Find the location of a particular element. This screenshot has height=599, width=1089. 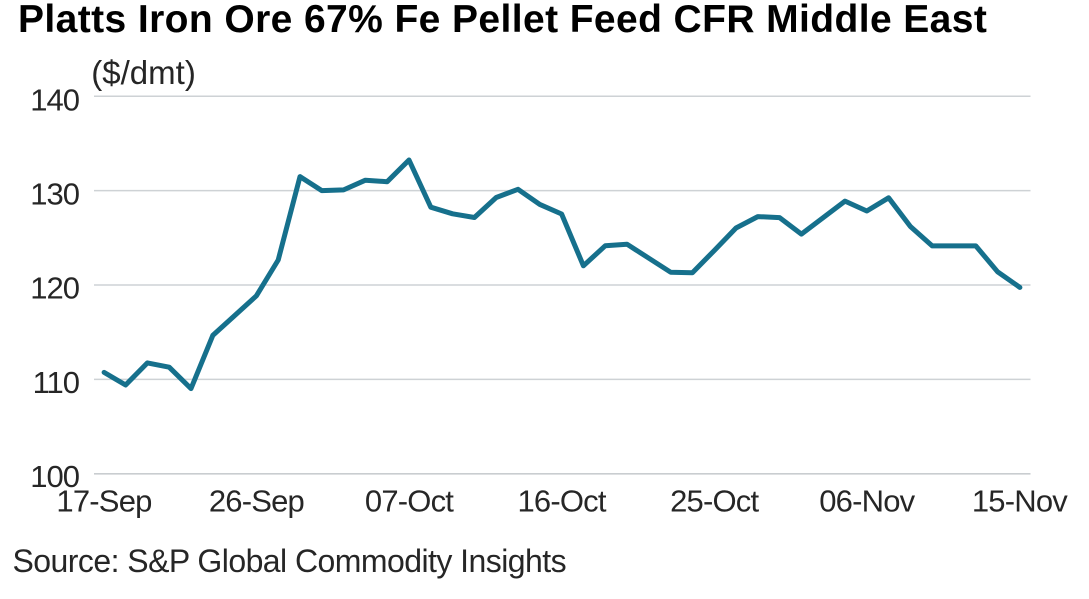

svg-text: 130 is located at coordinates (54, 194).